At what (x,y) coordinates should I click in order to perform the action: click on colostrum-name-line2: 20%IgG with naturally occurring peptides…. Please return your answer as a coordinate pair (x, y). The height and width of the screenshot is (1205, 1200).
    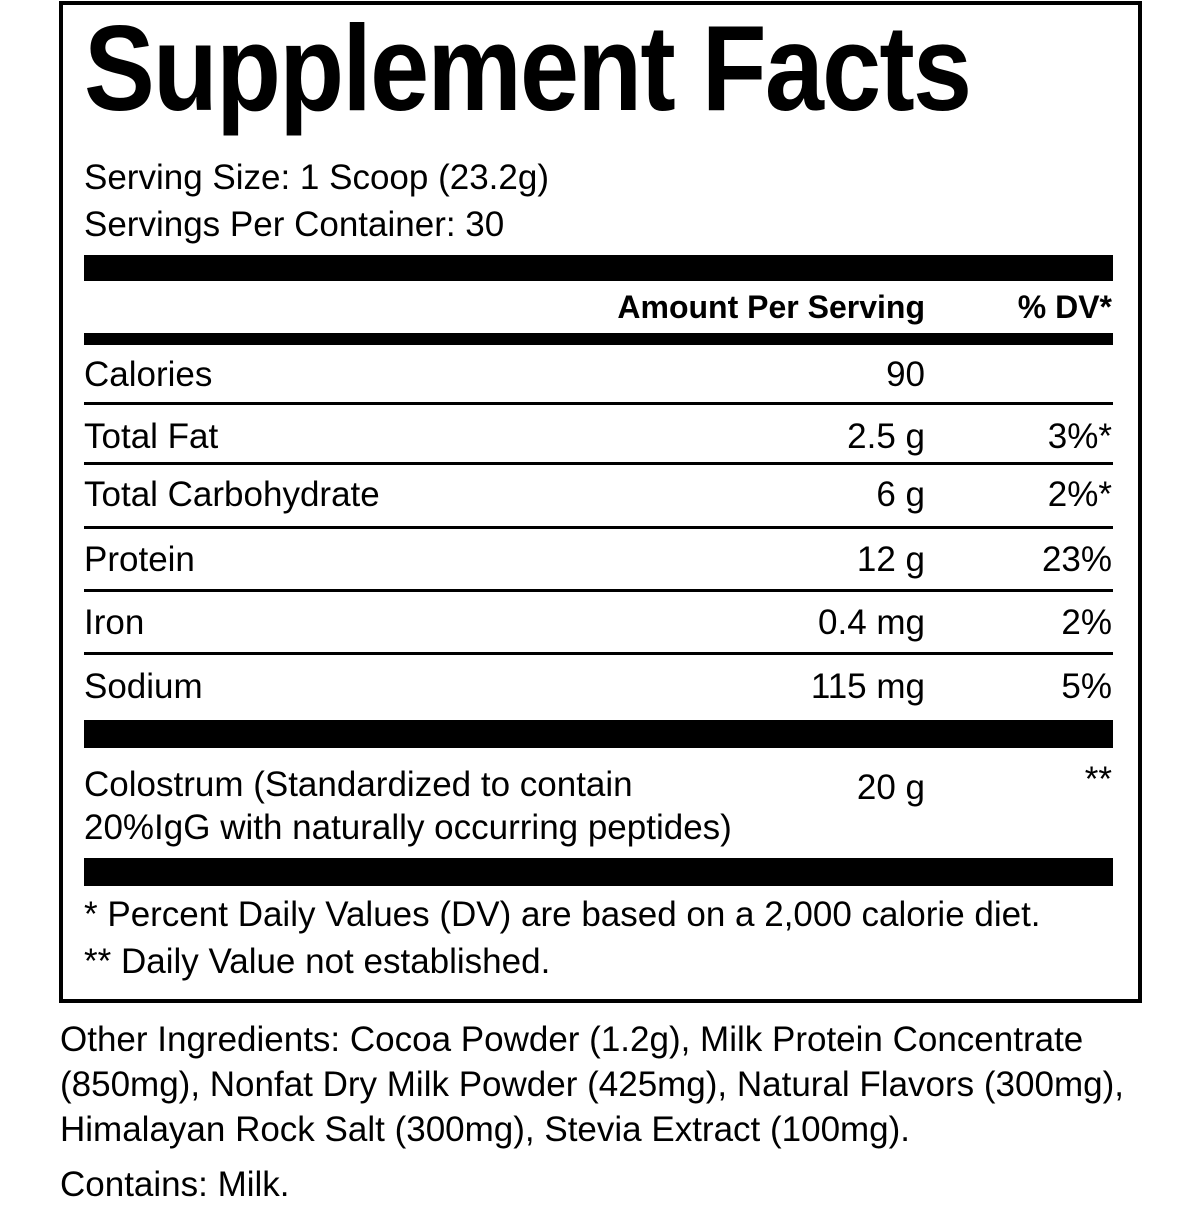
    Looking at the image, I should click on (408, 827).